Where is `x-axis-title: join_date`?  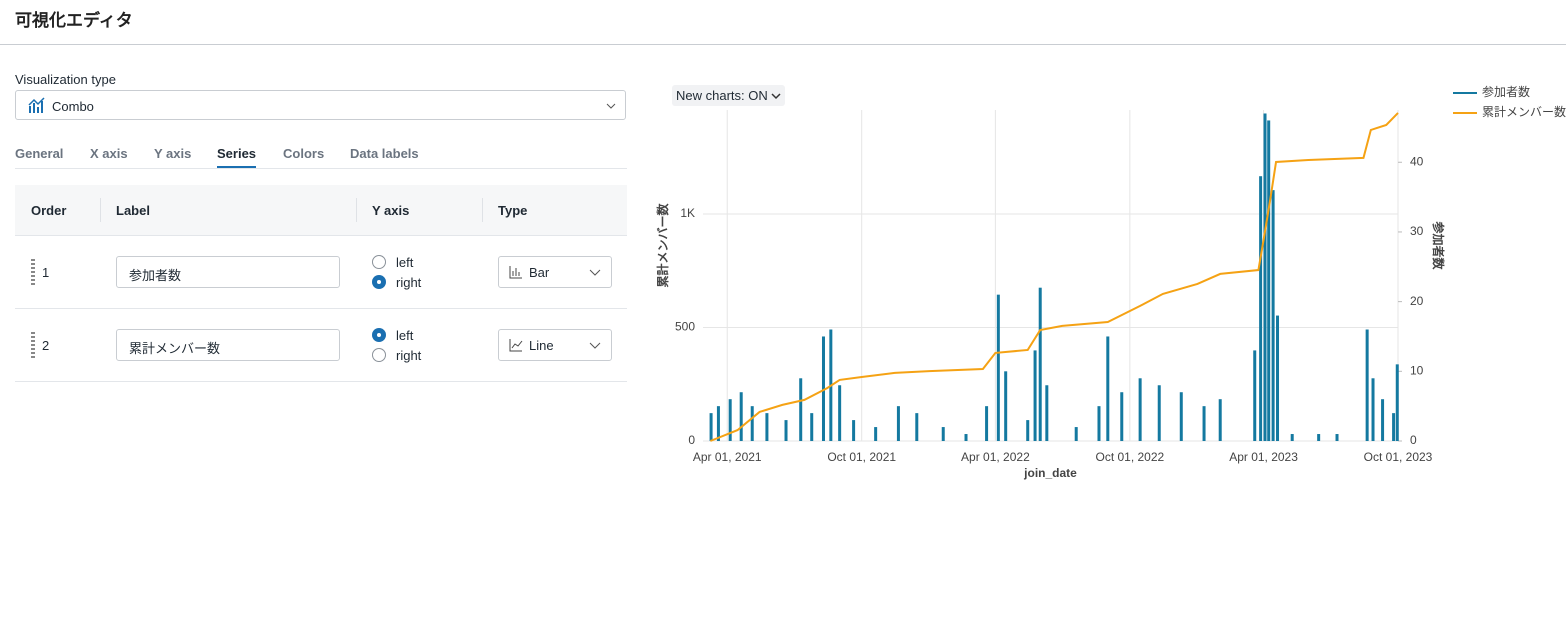 x-axis-title: join_date is located at coordinates (1050, 473).